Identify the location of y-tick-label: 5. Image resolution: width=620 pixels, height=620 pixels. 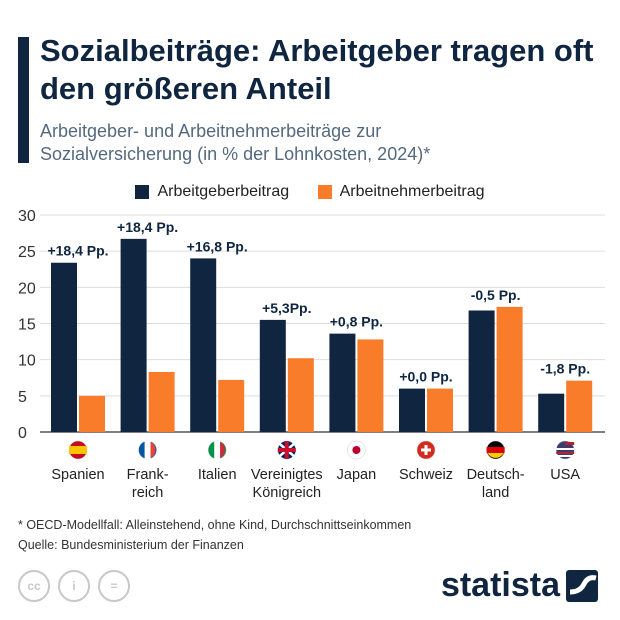
(22, 397).